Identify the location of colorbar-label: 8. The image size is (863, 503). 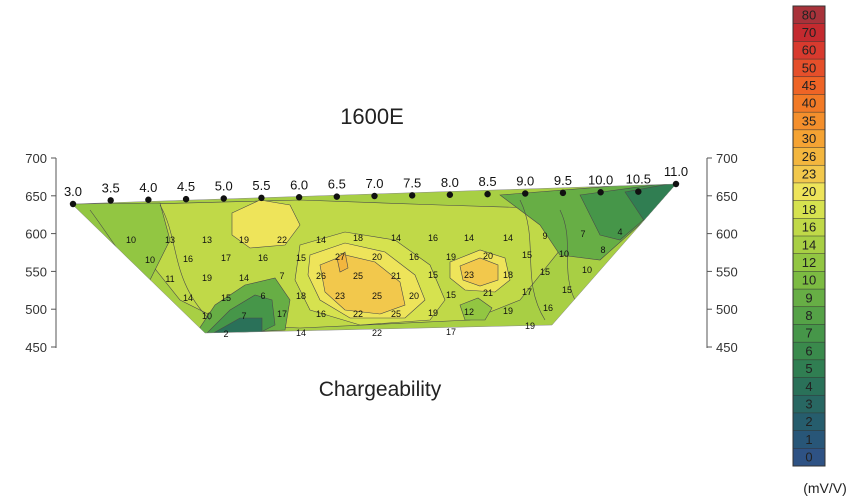
(808, 315).